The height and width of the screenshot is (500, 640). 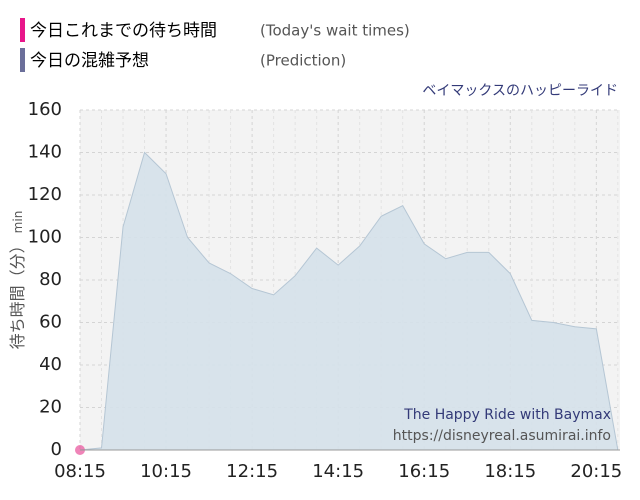 I want to click on y-tick-label: 20, so click(x=50, y=407).